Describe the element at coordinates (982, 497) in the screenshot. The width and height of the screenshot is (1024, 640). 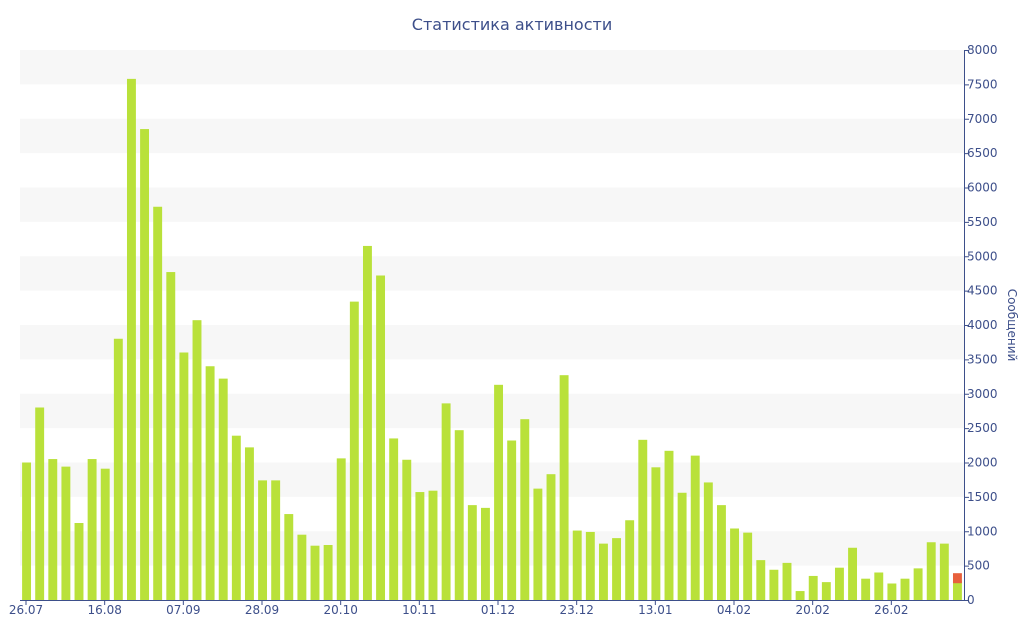
I see `y-tick-label: 1500` at that location.